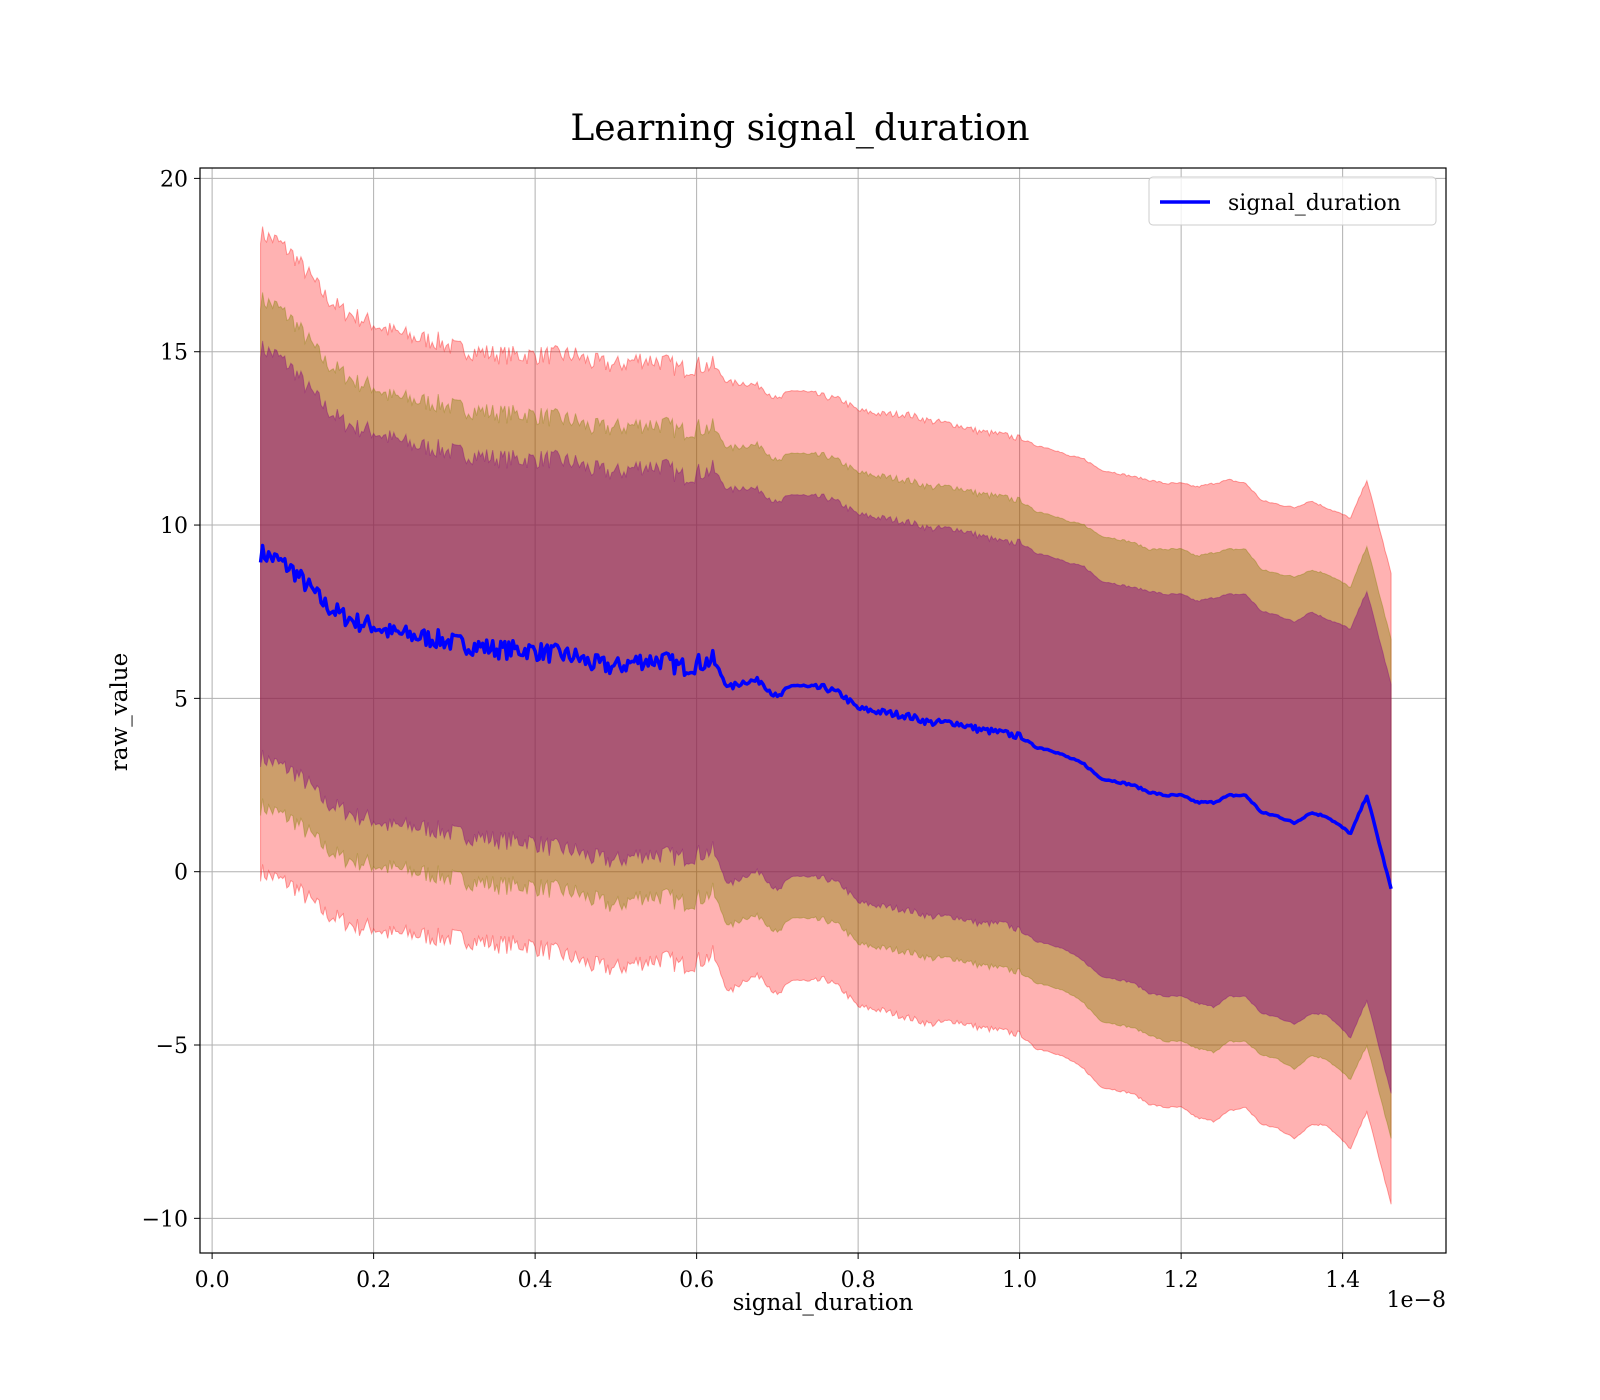 Image resolution: width=1600 pixels, height=1400 pixels. I want to click on x-tick-label: 1.2, so click(1181, 1280).